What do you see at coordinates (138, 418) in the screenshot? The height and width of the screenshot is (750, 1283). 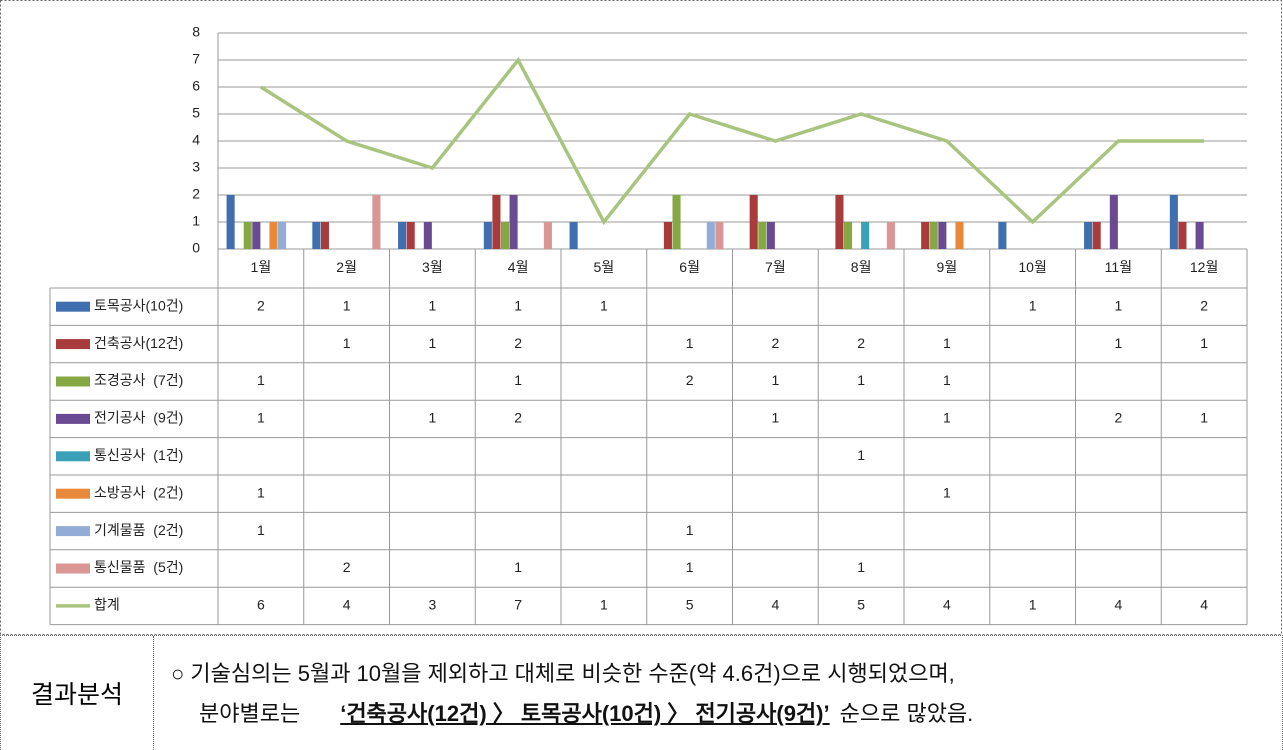 I see `legend-label: 전기공사 (9건)` at bounding box center [138, 418].